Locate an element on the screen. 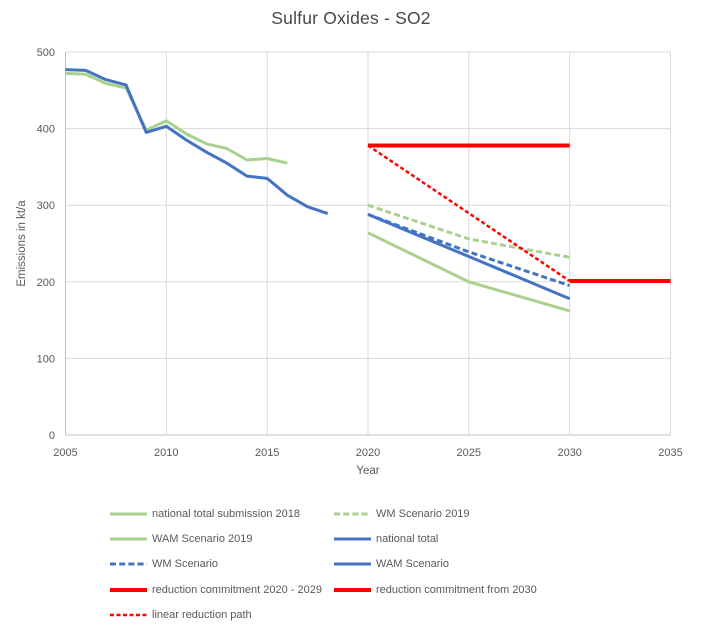  series-wm-scenario is located at coordinates (469, 250).